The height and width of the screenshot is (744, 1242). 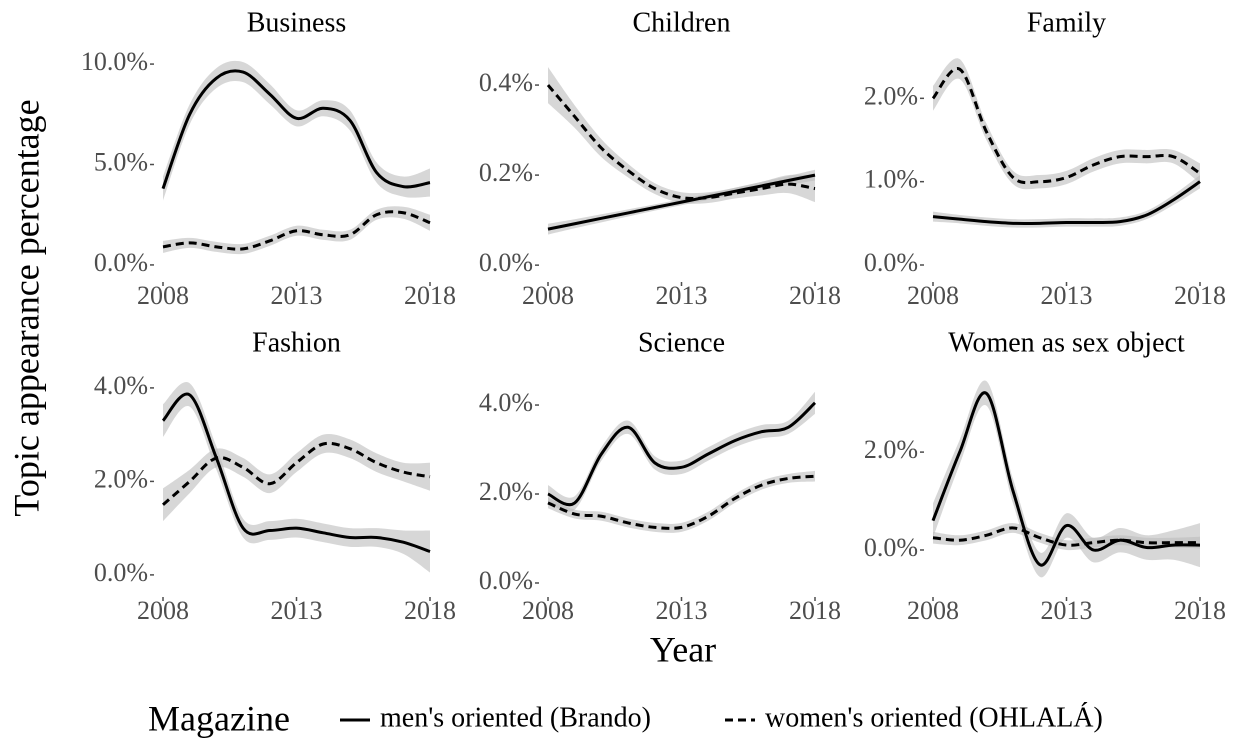 What do you see at coordinates (682, 22) in the screenshot?
I see `panel-title: Children` at bounding box center [682, 22].